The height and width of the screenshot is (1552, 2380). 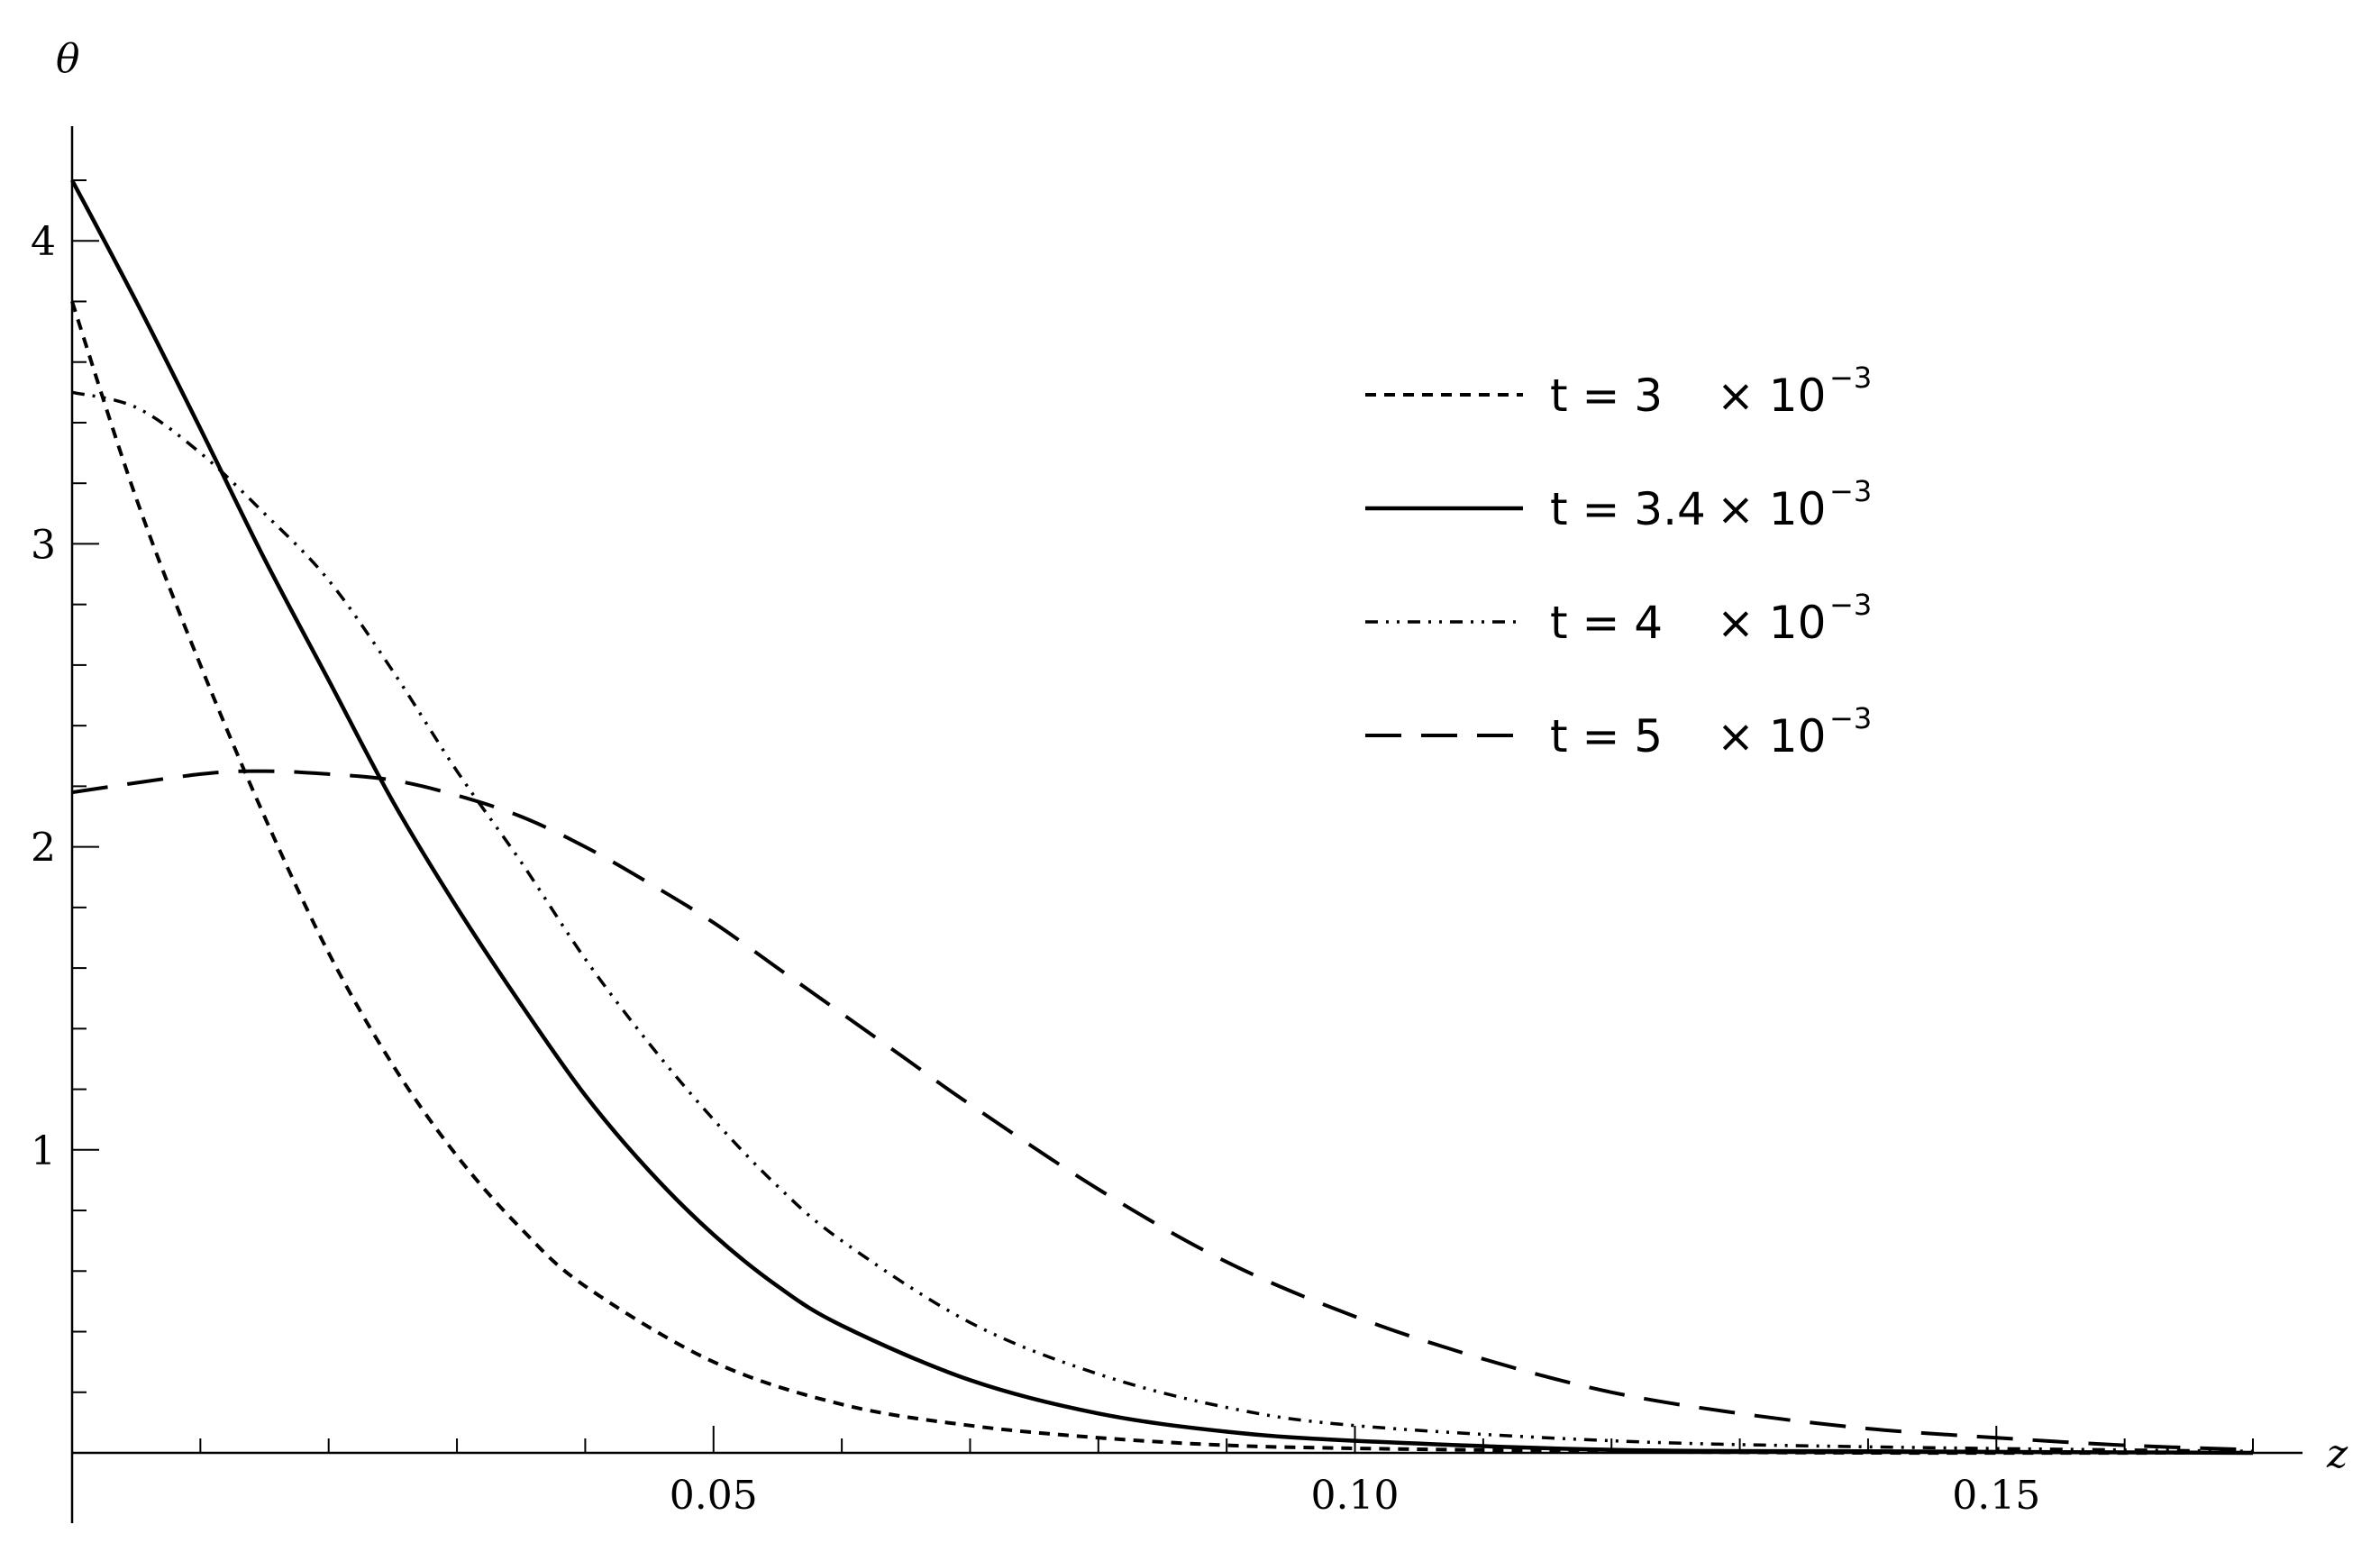 What do you see at coordinates (1850, 491) in the screenshot?
I see `legend-exponent-2: −3` at bounding box center [1850, 491].